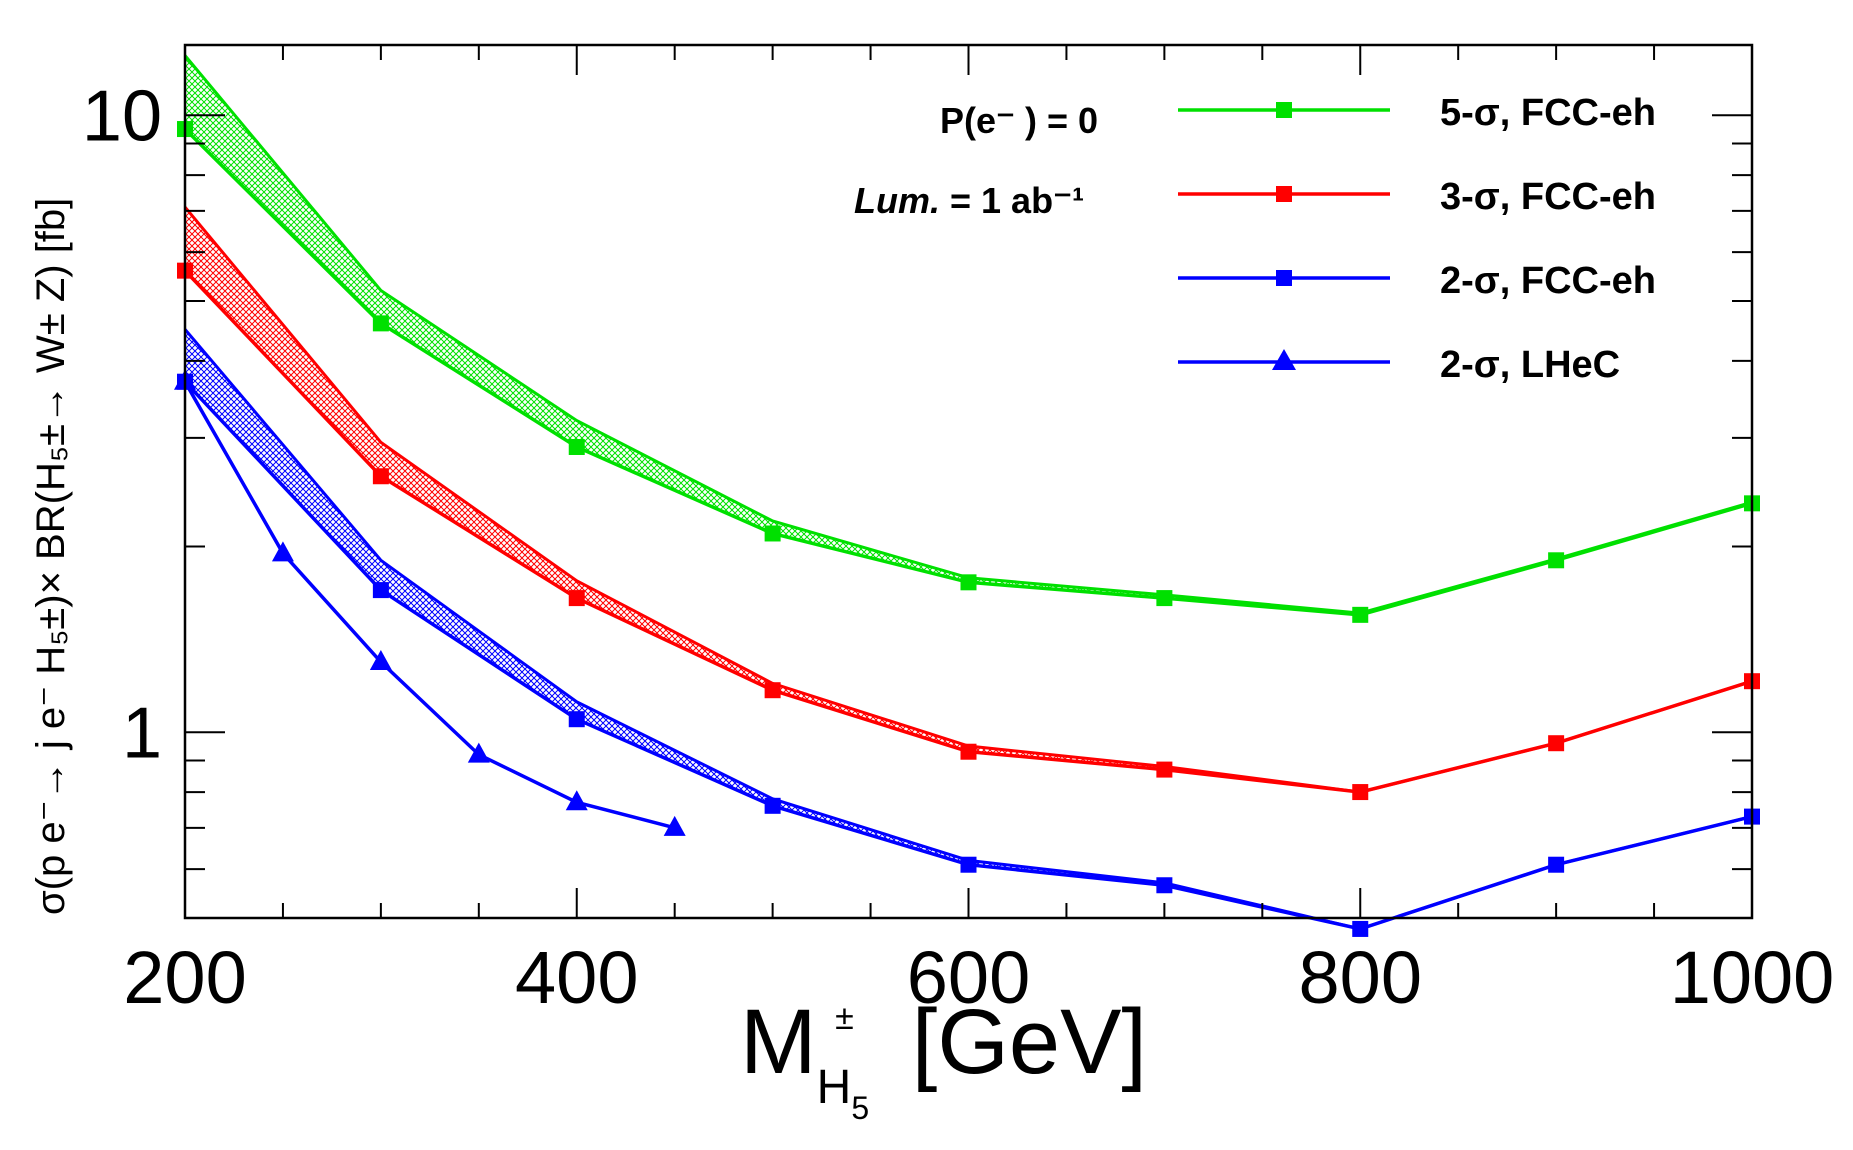 Image resolution: width=1853 pixels, height=1150 pixels. Describe the element at coordinates (184, 977) in the screenshot. I see `x-tick-label-200: 200` at that location.